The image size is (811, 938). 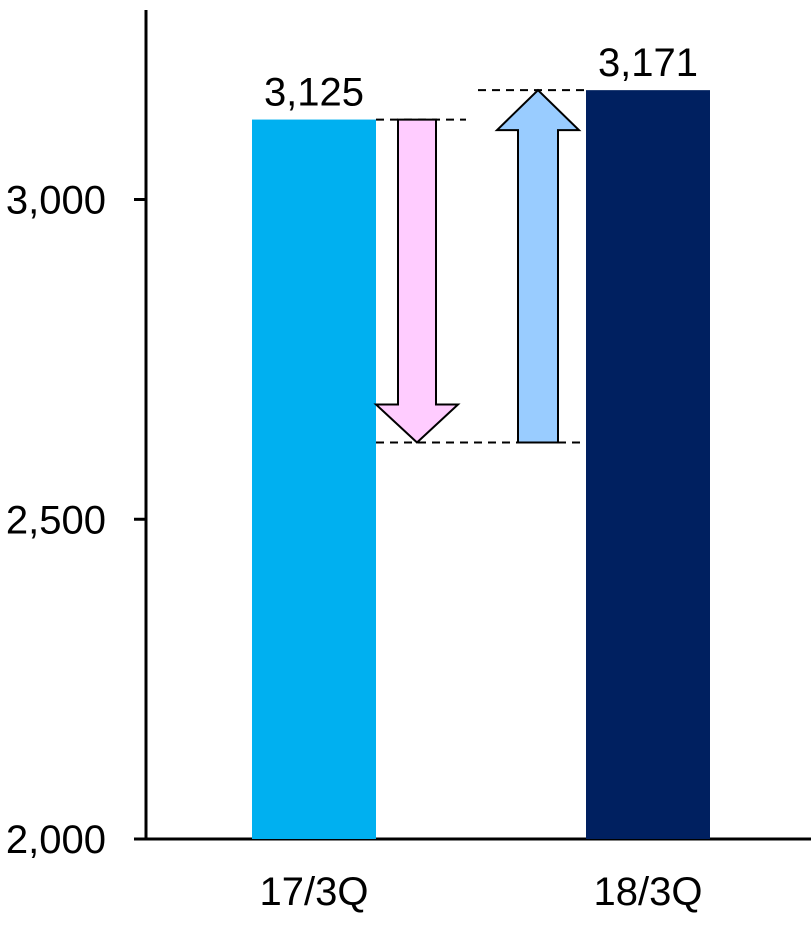 I want to click on data-label: 3,171, so click(x=648, y=63).